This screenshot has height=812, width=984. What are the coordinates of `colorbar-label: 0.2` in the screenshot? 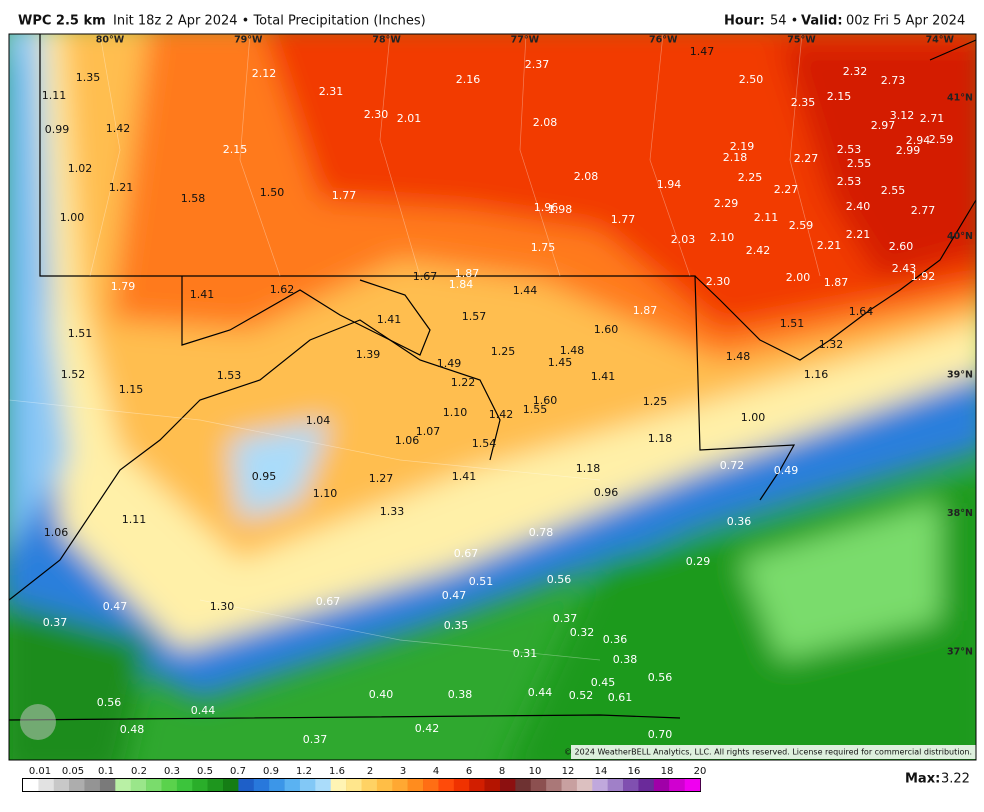 It's located at (139, 771).